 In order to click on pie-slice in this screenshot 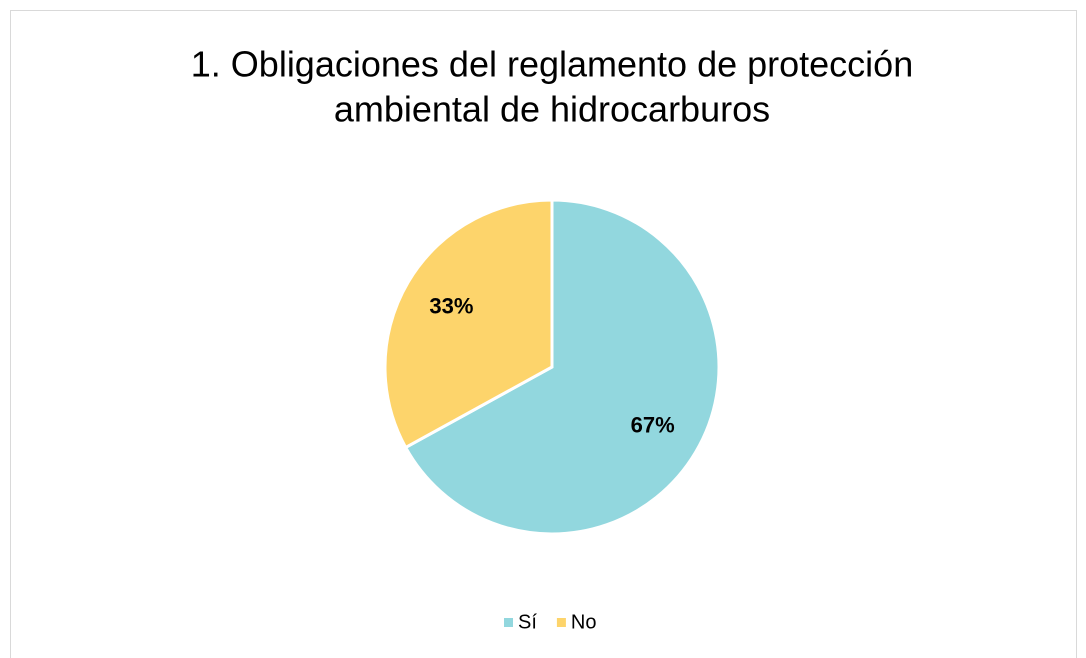, I will do `click(468, 324)`.